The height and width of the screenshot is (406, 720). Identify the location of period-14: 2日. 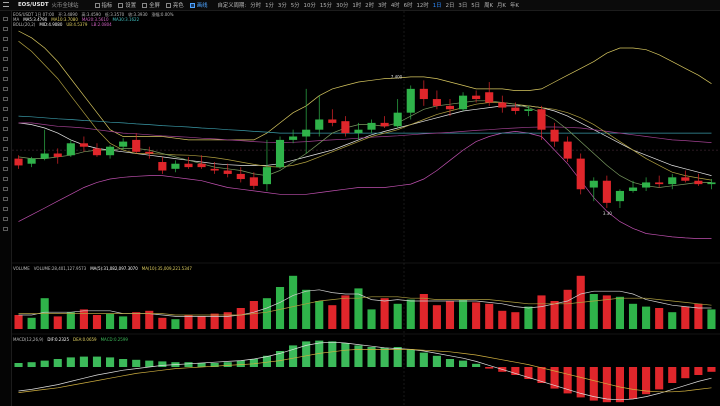
(450, 6).